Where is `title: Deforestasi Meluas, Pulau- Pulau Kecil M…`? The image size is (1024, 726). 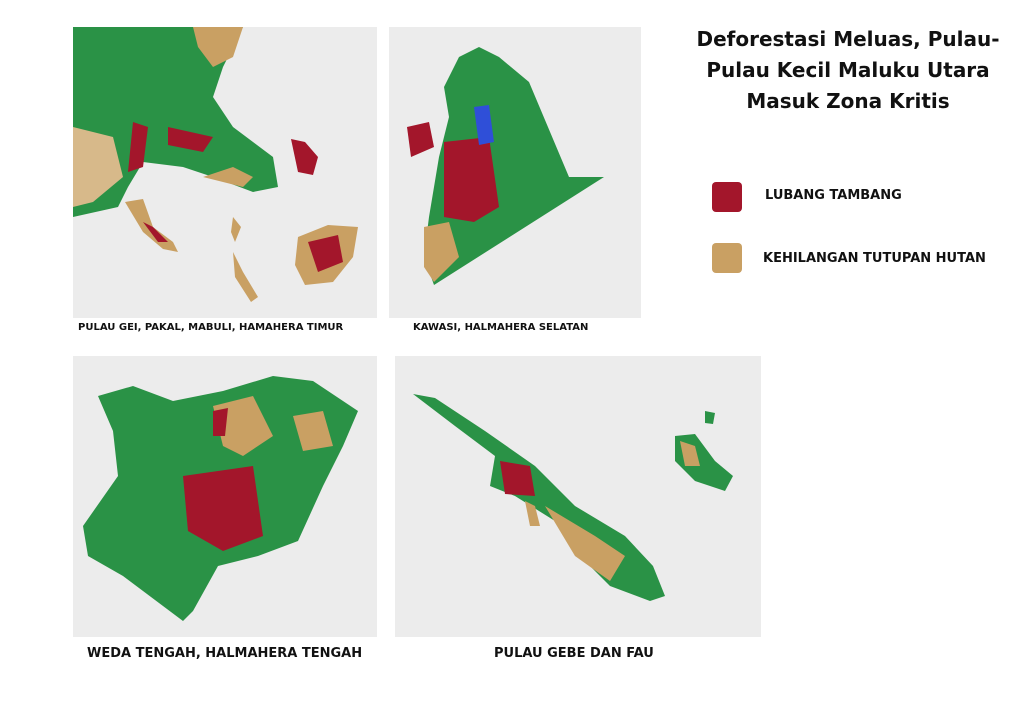
title: Deforestasi Meluas, Pulau- Pulau Kecil M… is located at coordinates (848, 70).